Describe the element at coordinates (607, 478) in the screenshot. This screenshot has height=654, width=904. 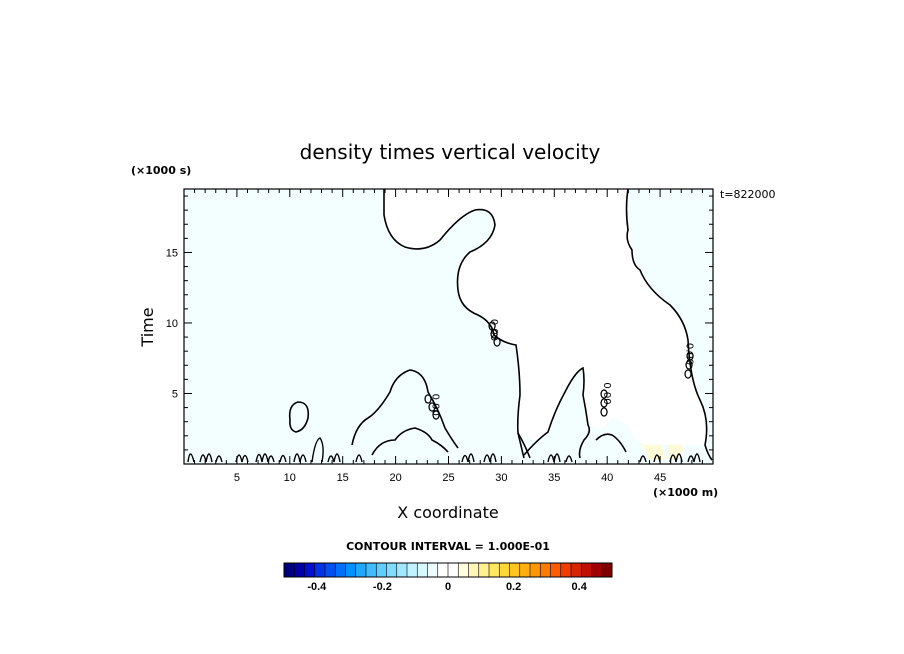
I see `x-tick-label: 40` at that location.